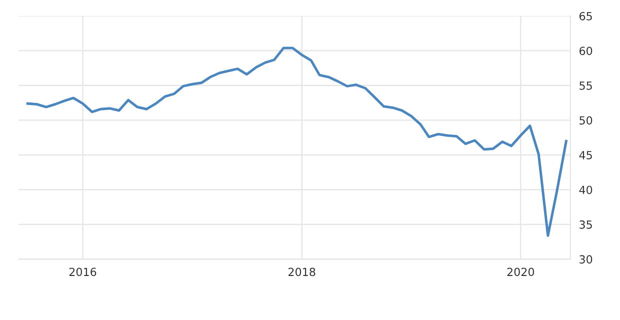 The image size is (620, 320). I want to click on x-tick-label: 2016, so click(82, 272).